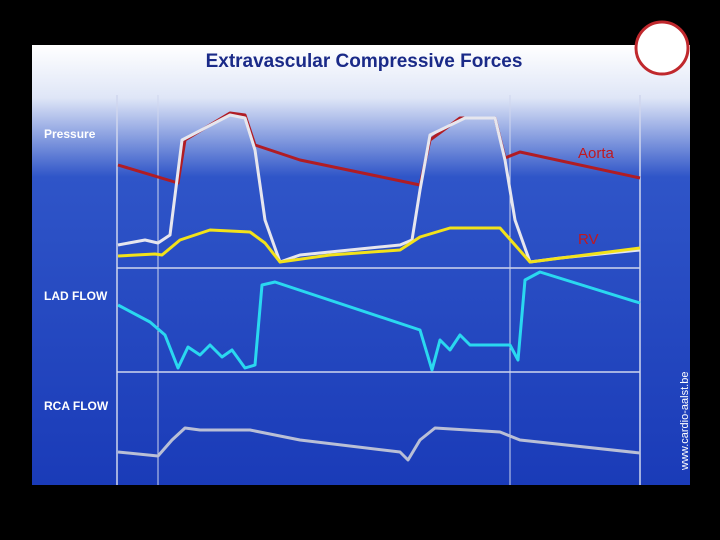 The height and width of the screenshot is (540, 720). What do you see at coordinates (76, 296) in the screenshot?
I see `panel-label: LAD FLOW` at bounding box center [76, 296].